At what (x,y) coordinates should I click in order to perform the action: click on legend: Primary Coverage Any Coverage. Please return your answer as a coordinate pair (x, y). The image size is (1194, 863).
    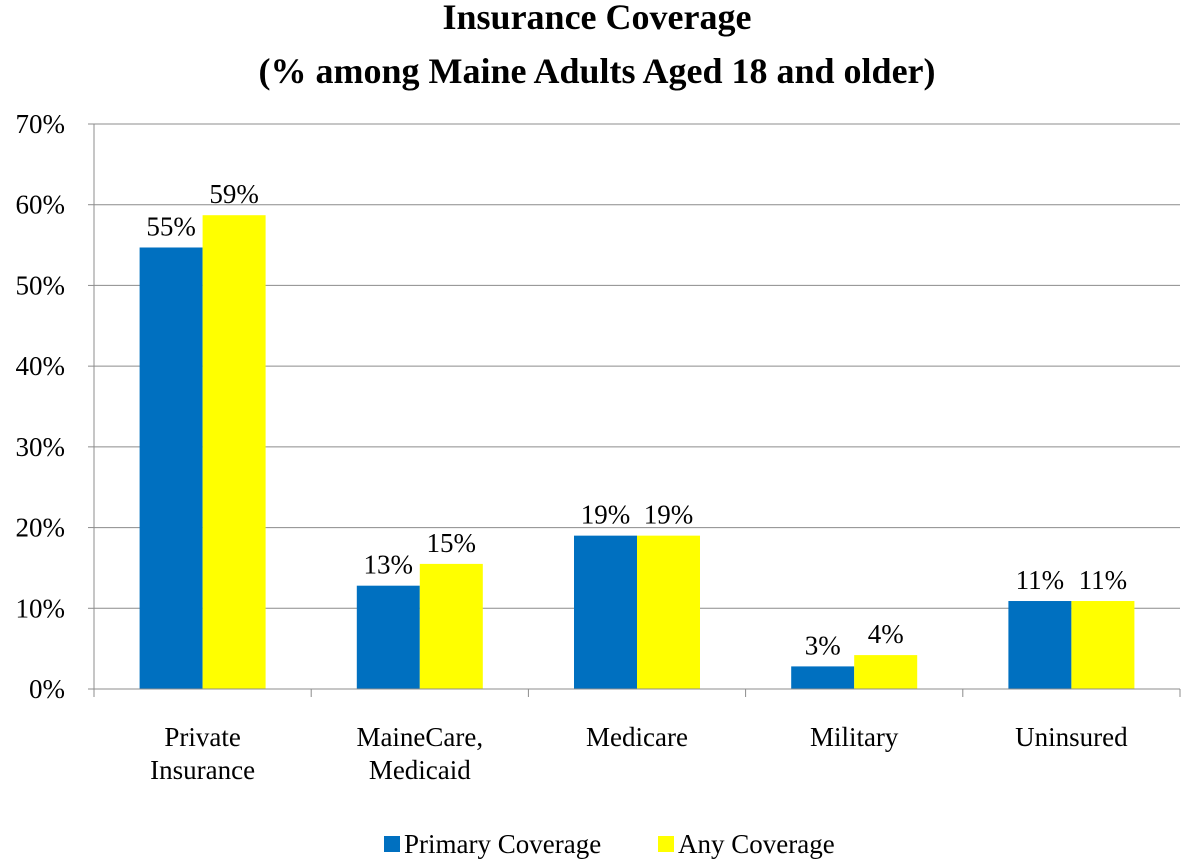
    Looking at the image, I should click on (609, 844).